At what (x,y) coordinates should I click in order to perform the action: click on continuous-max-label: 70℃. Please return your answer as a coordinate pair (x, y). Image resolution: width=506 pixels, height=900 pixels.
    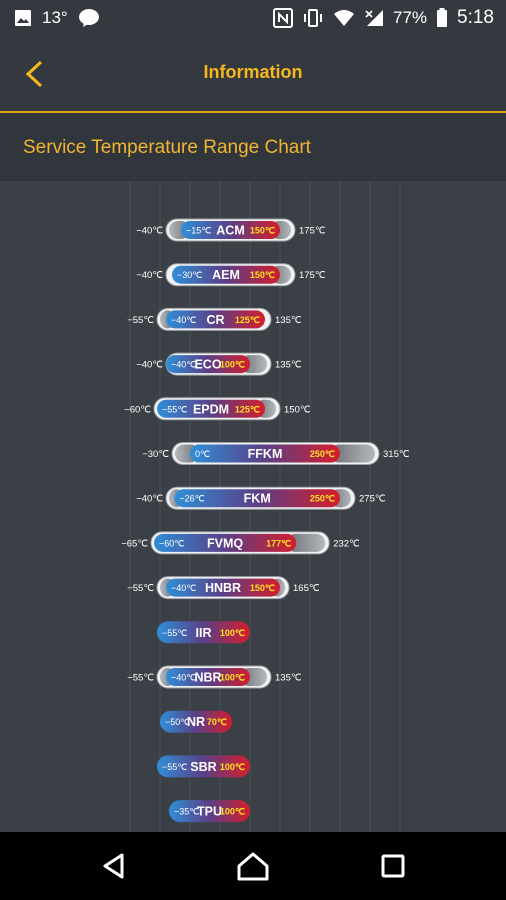
    Looking at the image, I should click on (217, 722).